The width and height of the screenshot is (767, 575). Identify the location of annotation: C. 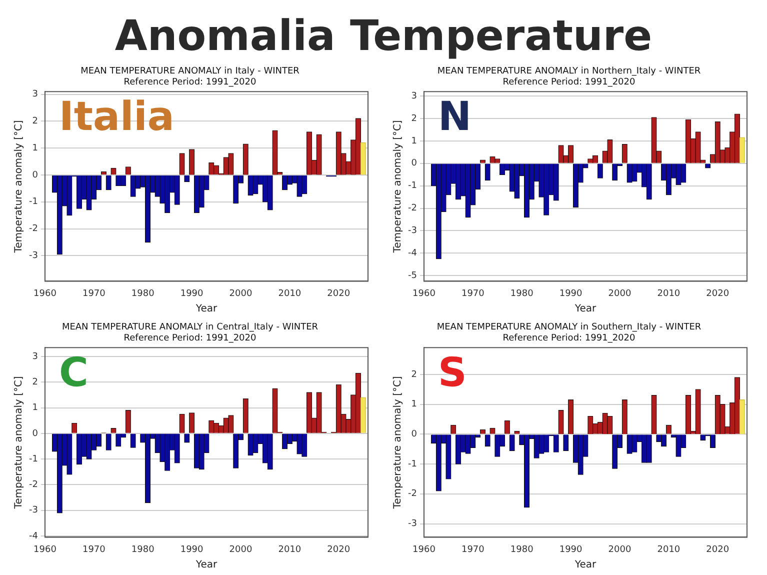
(73, 373).